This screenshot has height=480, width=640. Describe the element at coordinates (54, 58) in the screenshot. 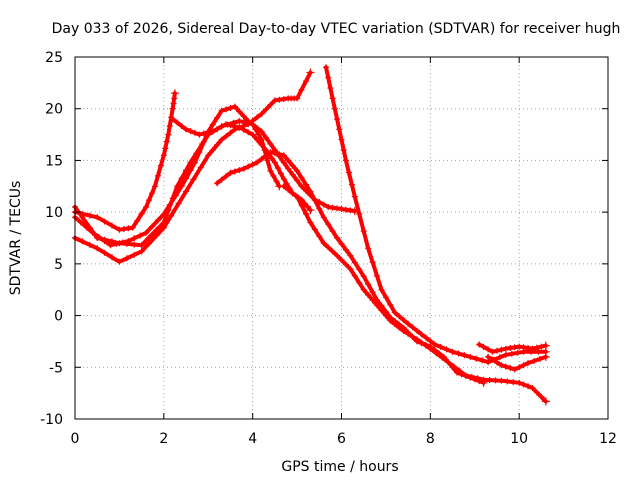

I see `y-tick-label: 25` at that location.